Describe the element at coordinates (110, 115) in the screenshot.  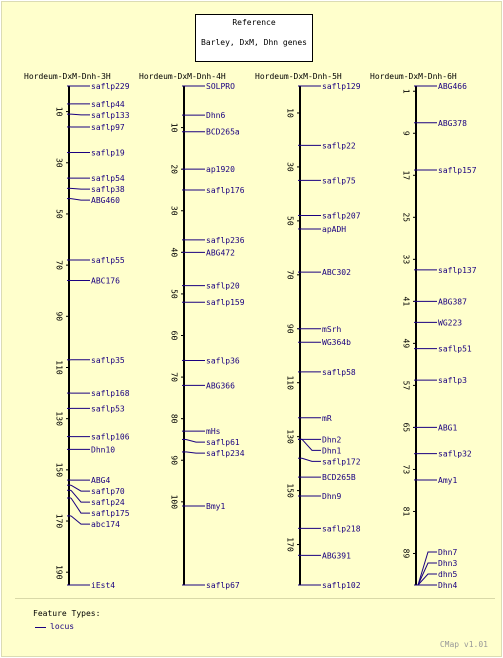
I see `marker-label: saflp133` at that location.